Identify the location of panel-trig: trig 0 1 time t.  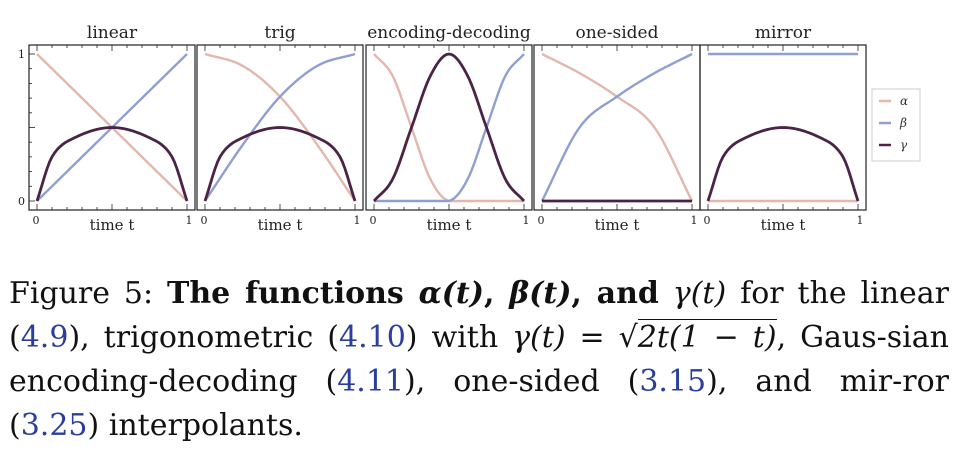
(280, 128).